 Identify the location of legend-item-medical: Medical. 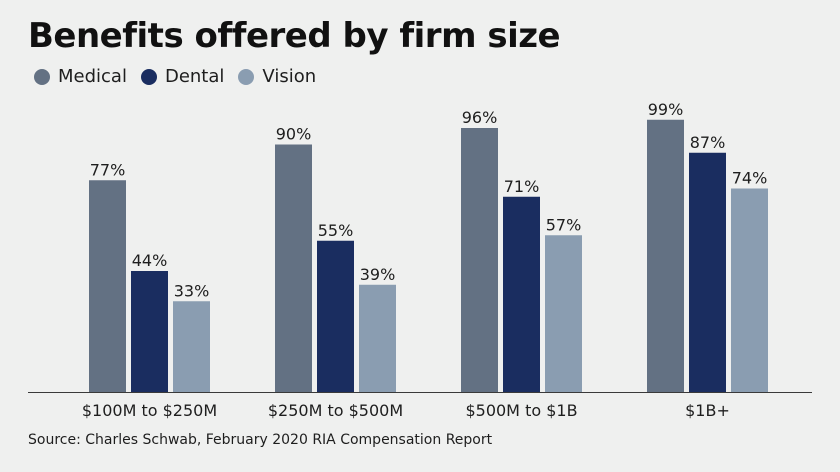
(80, 76).